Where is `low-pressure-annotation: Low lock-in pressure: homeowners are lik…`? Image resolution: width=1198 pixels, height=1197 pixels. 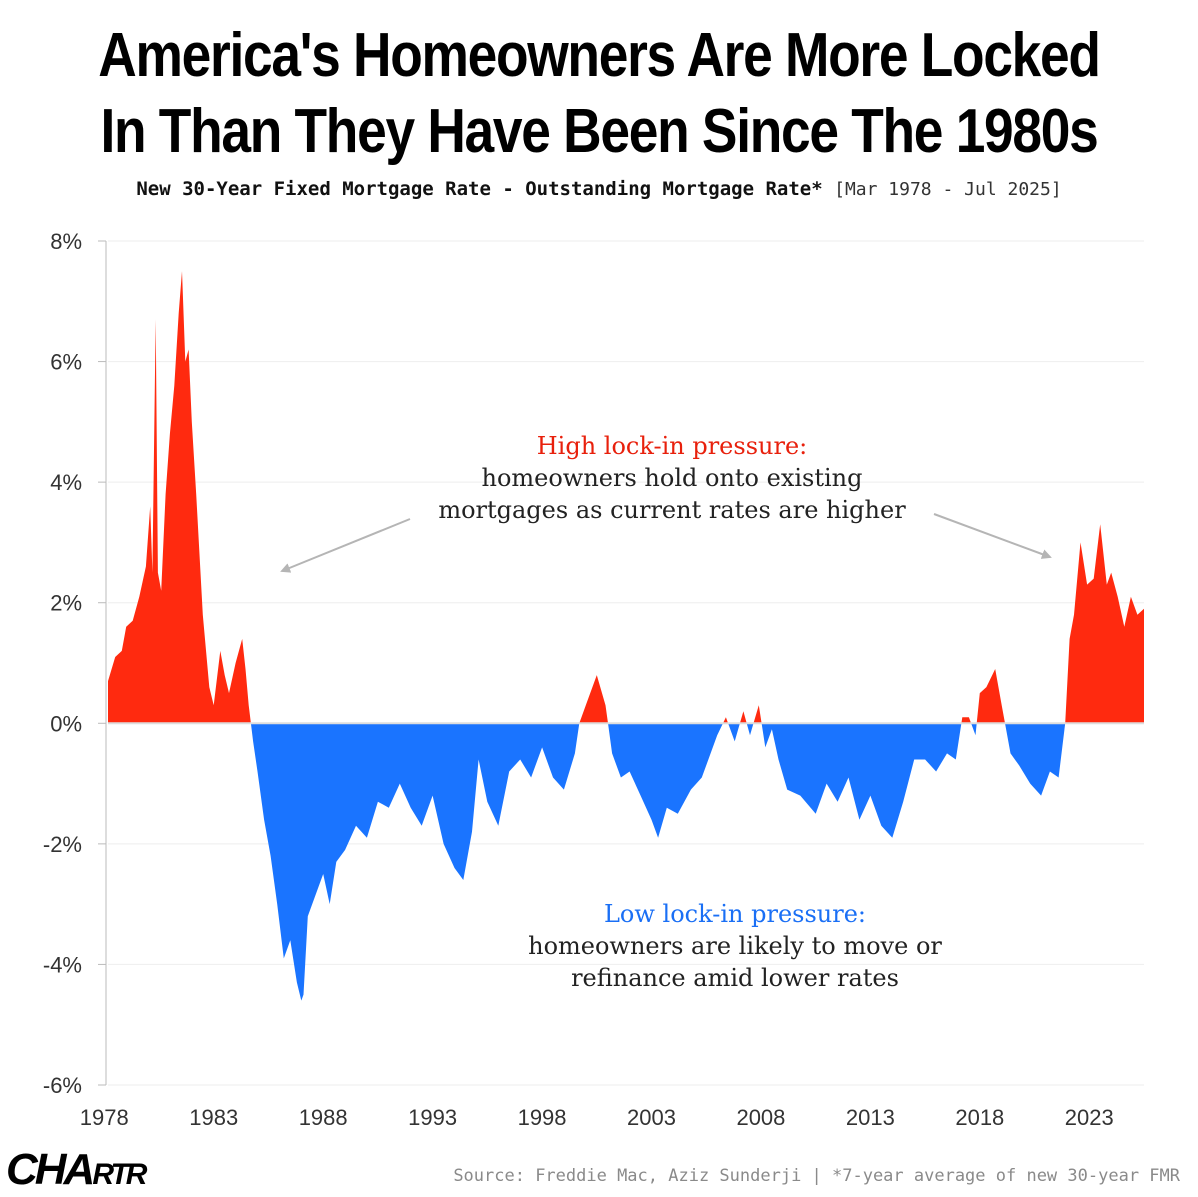
low-pressure-annotation: Low lock-in pressure: homeowners are lik… is located at coordinates (735, 946).